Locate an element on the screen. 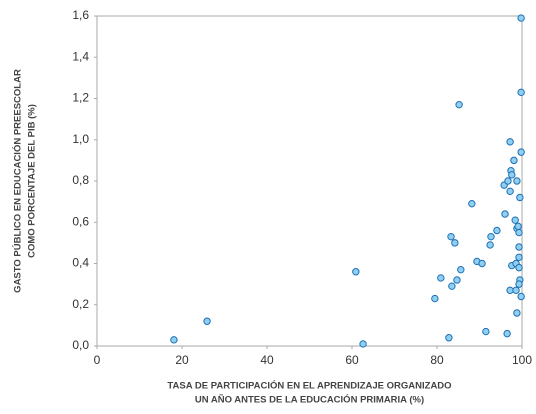 This screenshot has height=414, width=536. x-tick-label: 20 is located at coordinates (182, 360).